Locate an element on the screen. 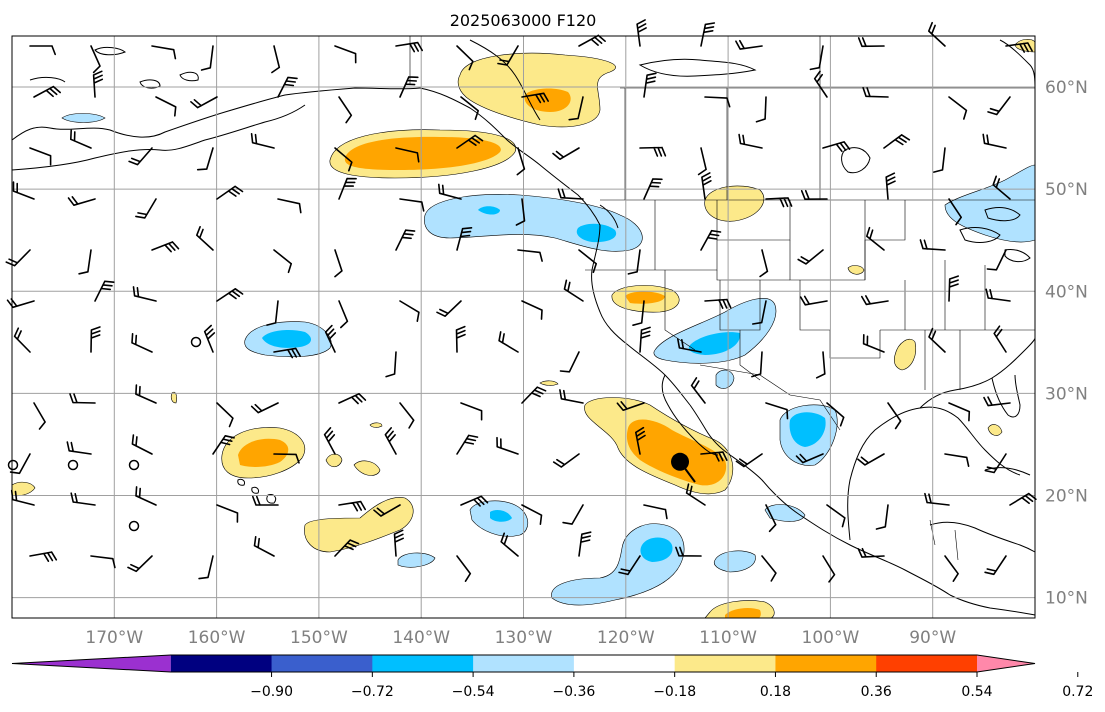 The width and height of the screenshot is (1105, 712). latitude-labels: 10°N 20°N 30°N 40°N 50°N 60°N is located at coordinates (1066, 343).